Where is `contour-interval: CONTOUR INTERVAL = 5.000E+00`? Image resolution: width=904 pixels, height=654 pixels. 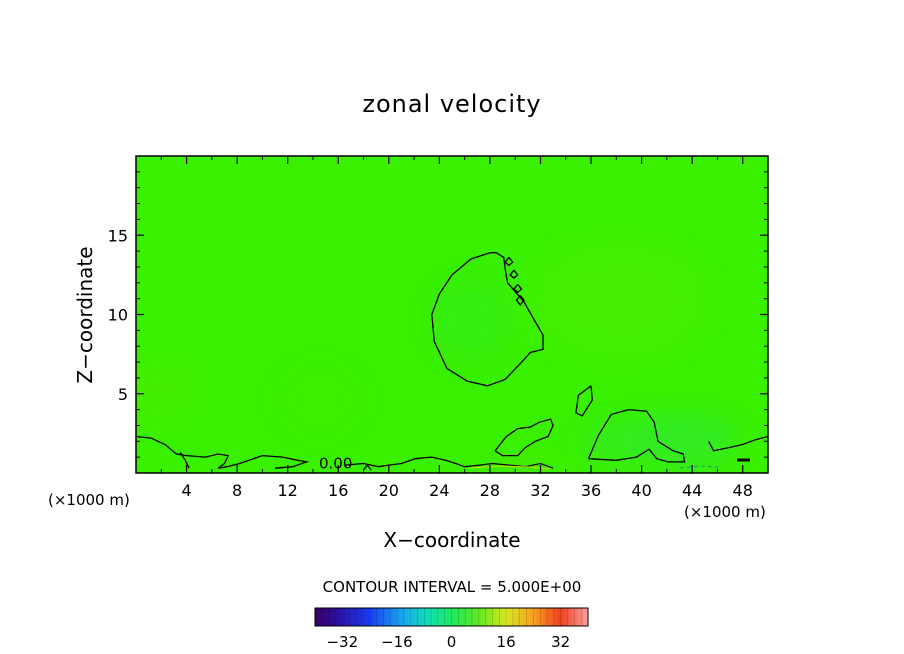
contour-interval: CONTOUR INTERVAL = 5.000E+00 is located at coordinates (452, 587).